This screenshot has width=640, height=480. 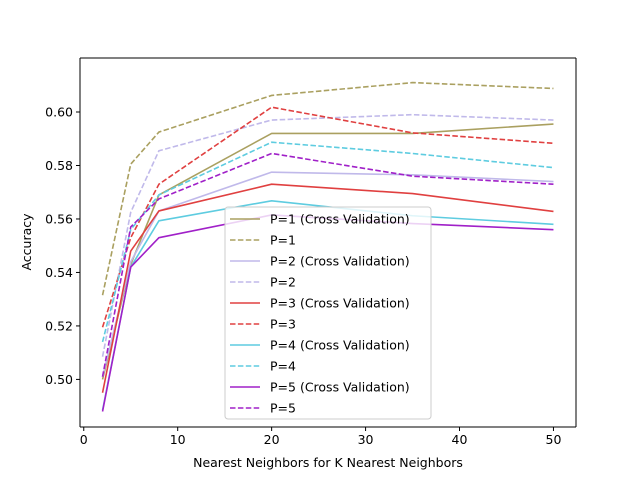 I want to click on y-tick-label: 0.50, so click(x=59, y=379).